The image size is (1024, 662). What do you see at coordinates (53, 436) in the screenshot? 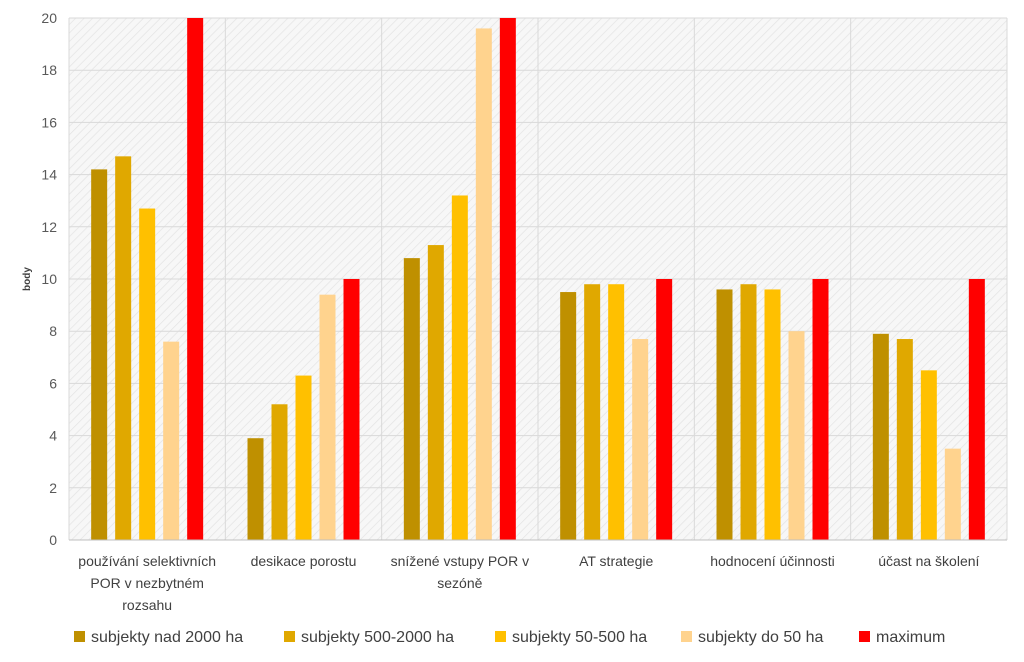
I see `y-tick-label: 4` at bounding box center [53, 436].